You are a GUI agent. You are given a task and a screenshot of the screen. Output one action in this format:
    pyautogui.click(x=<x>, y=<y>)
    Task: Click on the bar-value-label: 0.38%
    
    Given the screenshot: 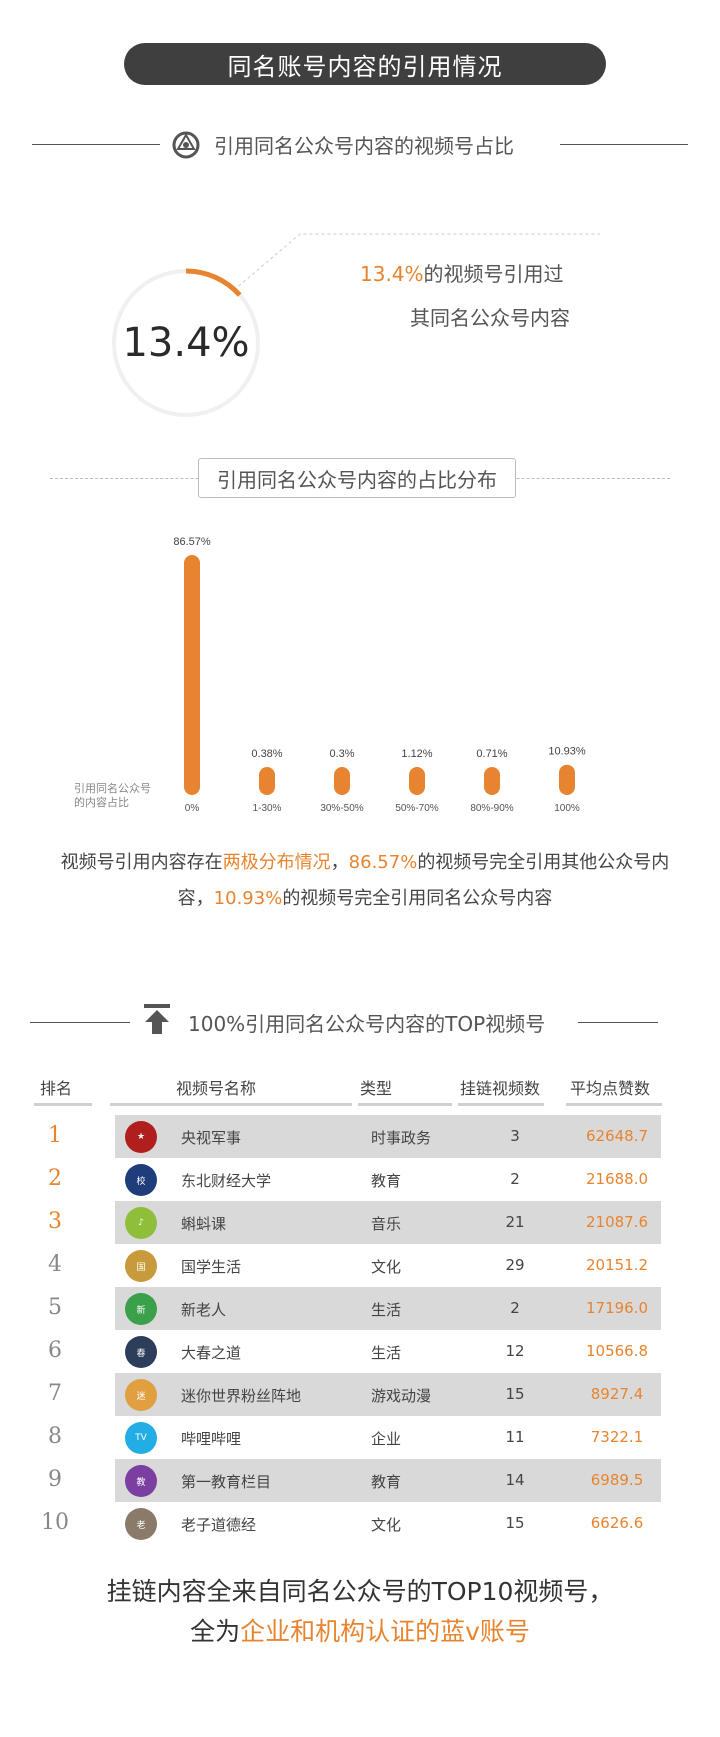 What is the action you would take?
    pyautogui.click(x=266, y=754)
    